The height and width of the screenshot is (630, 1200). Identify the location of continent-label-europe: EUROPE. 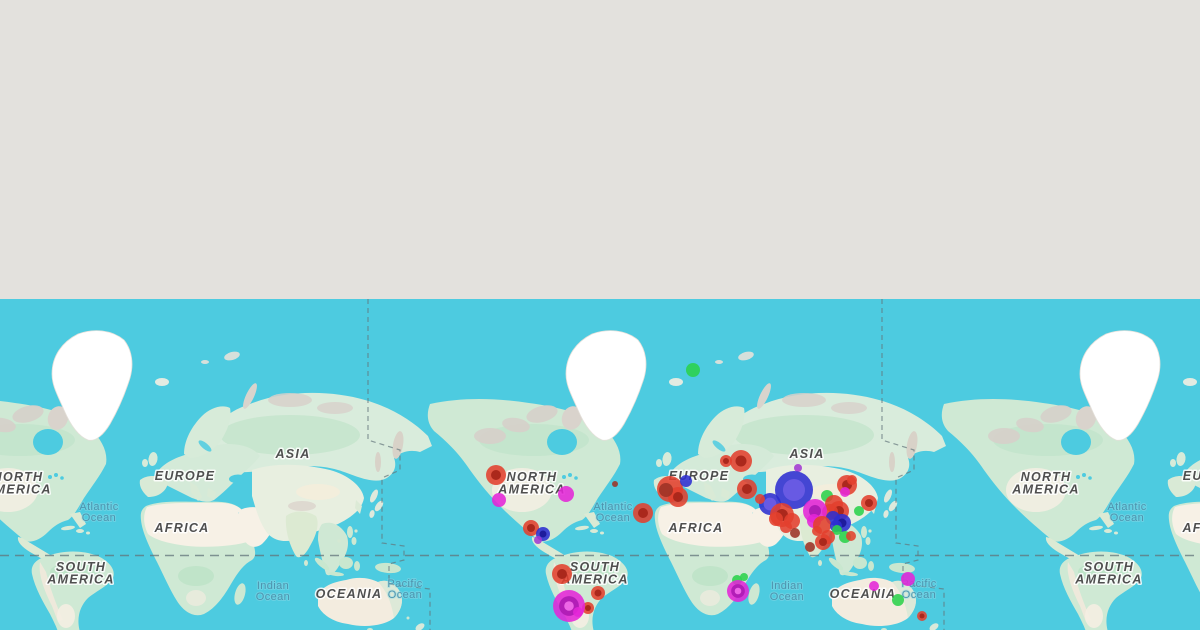
(185, 476).